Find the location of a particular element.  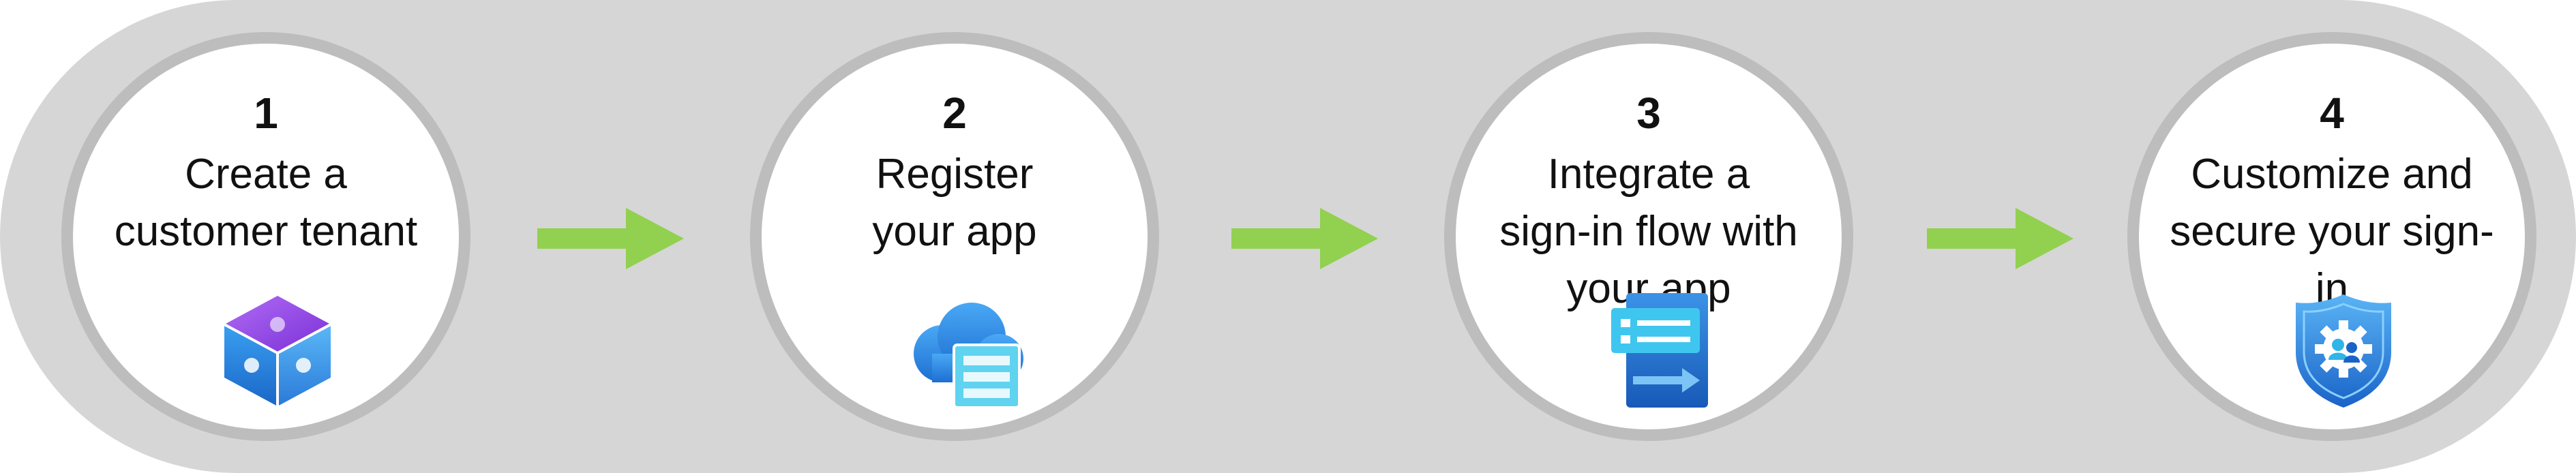

step-2-circle: 2 Register your app is located at coordinates (954, 236).